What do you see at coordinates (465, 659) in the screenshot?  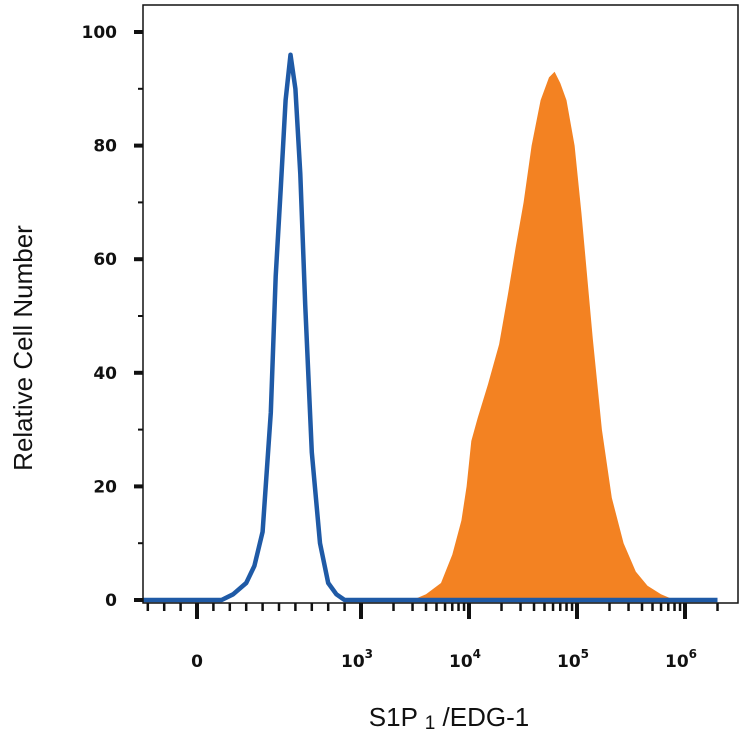 I see `x-tick-label: 10⁴` at bounding box center [465, 659].